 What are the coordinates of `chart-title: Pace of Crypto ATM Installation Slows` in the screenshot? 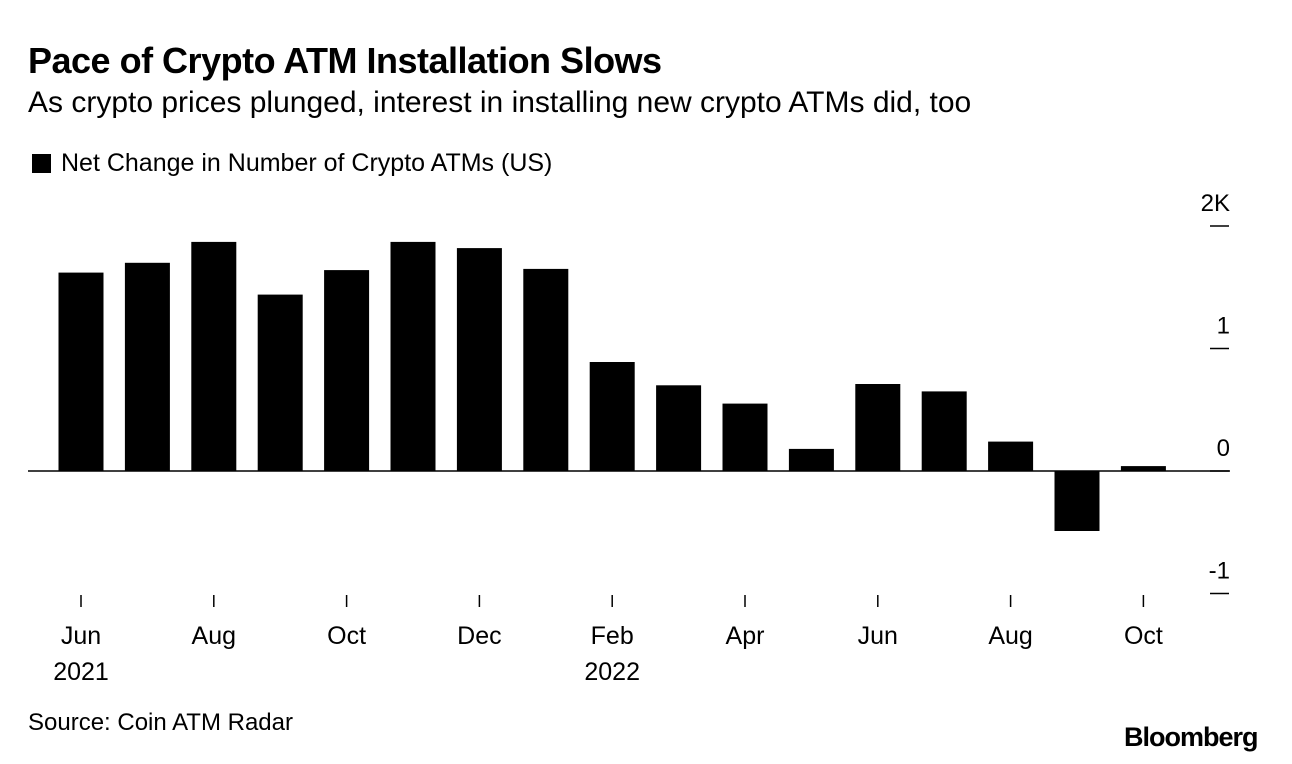 It's located at (345, 60).